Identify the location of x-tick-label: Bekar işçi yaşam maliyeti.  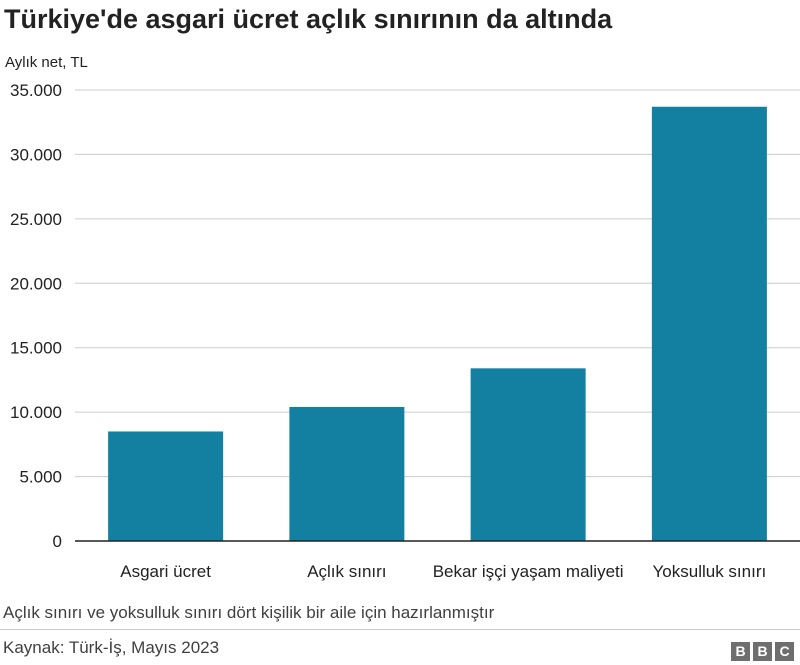
(528, 571).